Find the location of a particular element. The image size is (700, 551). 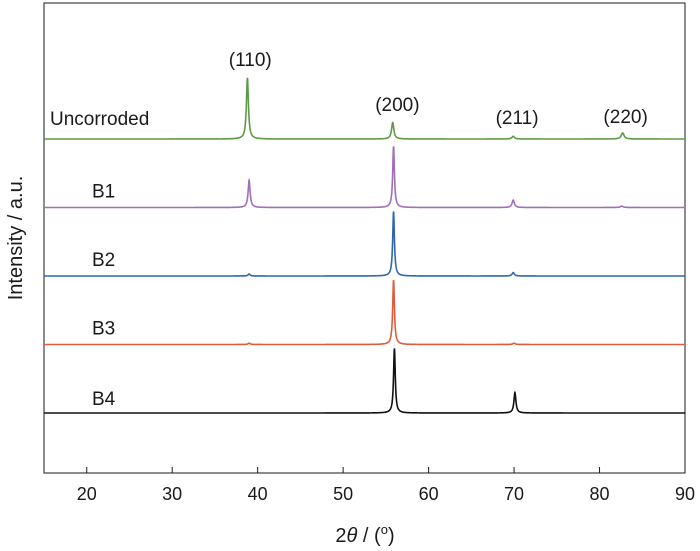

series-line-b4 is located at coordinates (364, 381).